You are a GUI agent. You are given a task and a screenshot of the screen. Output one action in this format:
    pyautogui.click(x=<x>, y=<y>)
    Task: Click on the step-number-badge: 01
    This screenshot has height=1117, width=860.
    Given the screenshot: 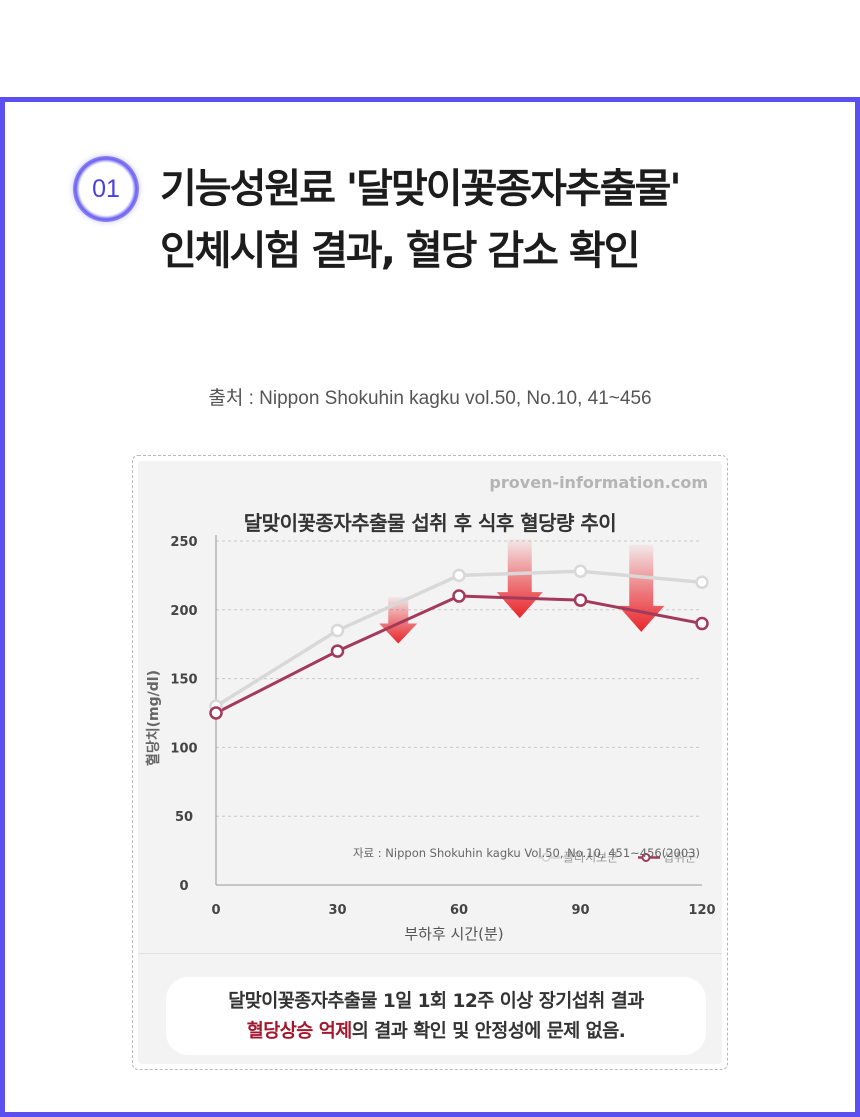 What is the action you would take?
    pyautogui.click(x=106, y=189)
    